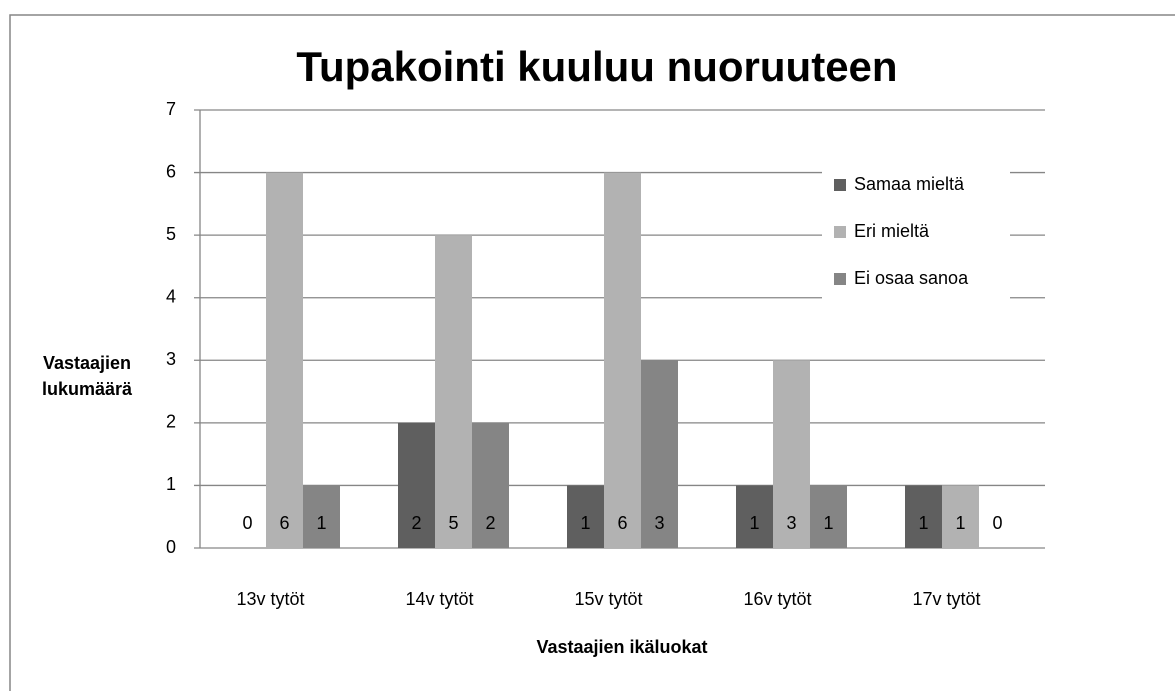 The height and width of the screenshot is (691, 1175). What do you see at coordinates (171, 296) in the screenshot?
I see `y-tick-label: 4` at bounding box center [171, 296].